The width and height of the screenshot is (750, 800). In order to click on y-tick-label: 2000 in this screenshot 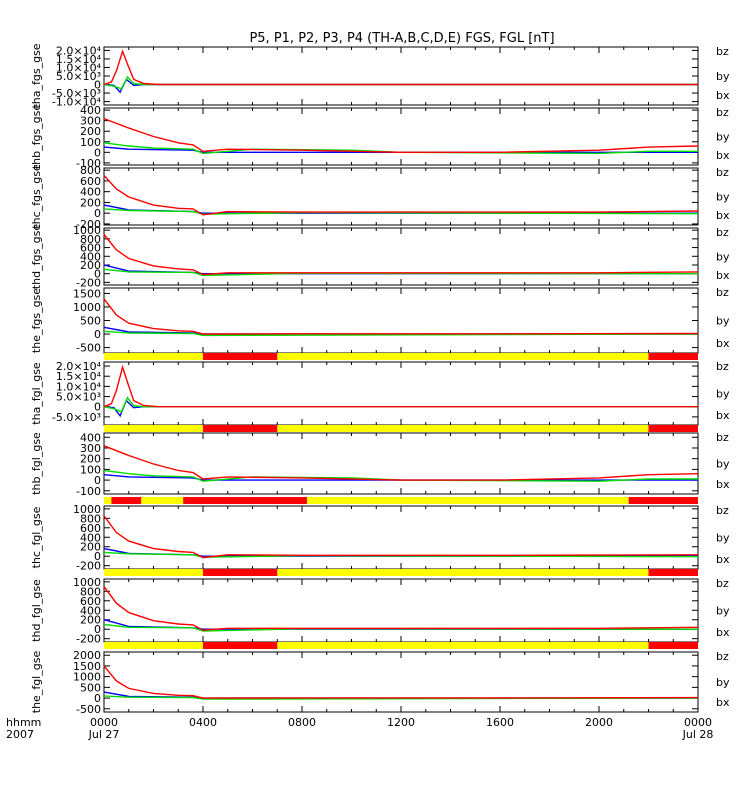, I will do `click(87, 655)`.